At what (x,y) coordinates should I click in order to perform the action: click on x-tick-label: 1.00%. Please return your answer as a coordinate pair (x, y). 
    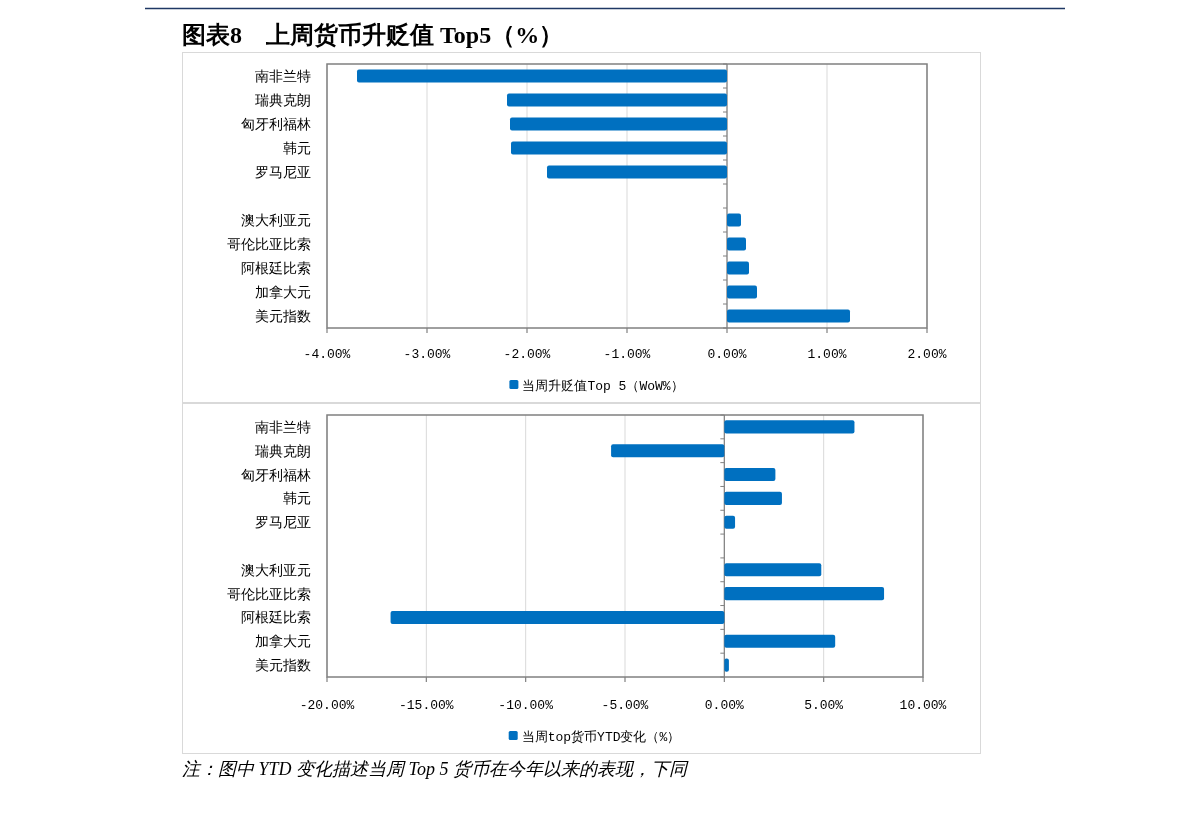
    Looking at the image, I should click on (827, 354).